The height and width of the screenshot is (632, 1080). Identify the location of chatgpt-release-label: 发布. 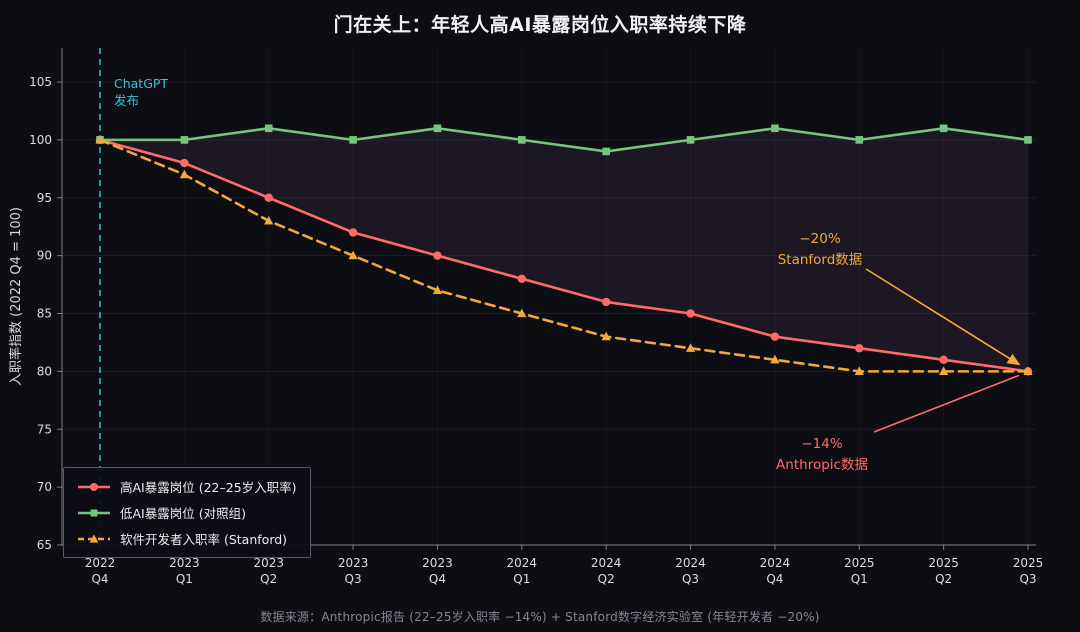
(126, 100).